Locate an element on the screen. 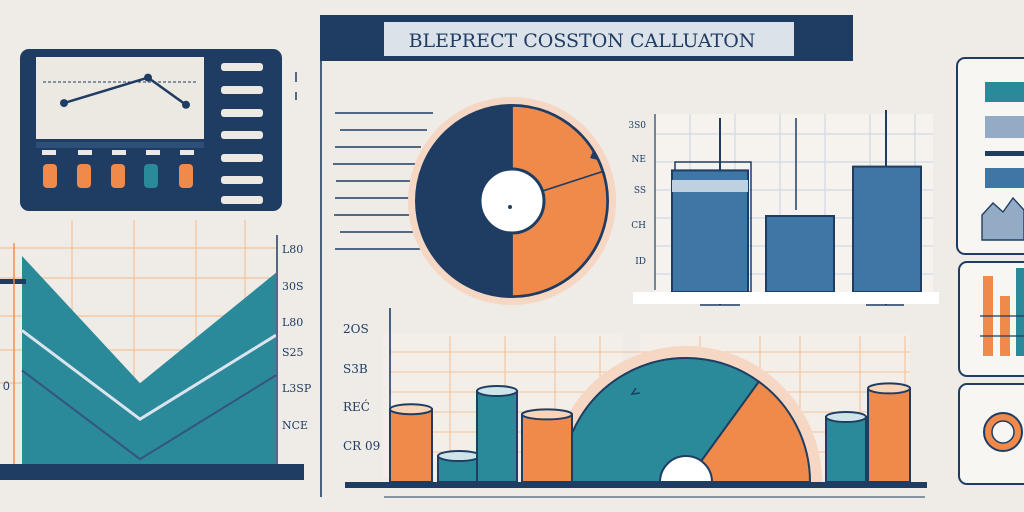  bottom-chart-baseline is located at coordinates (636, 485).